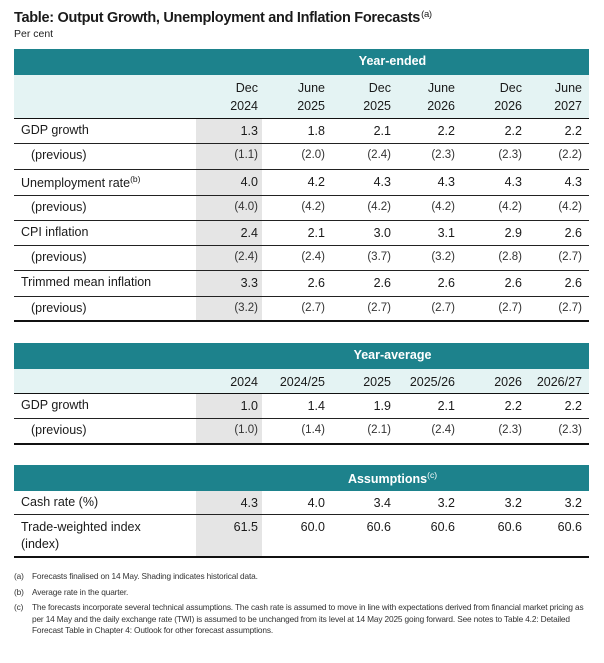 The width and height of the screenshot is (604, 663). Describe the element at coordinates (392, 61) in the screenshot. I see `year-ended-label: Year-ended` at that location.